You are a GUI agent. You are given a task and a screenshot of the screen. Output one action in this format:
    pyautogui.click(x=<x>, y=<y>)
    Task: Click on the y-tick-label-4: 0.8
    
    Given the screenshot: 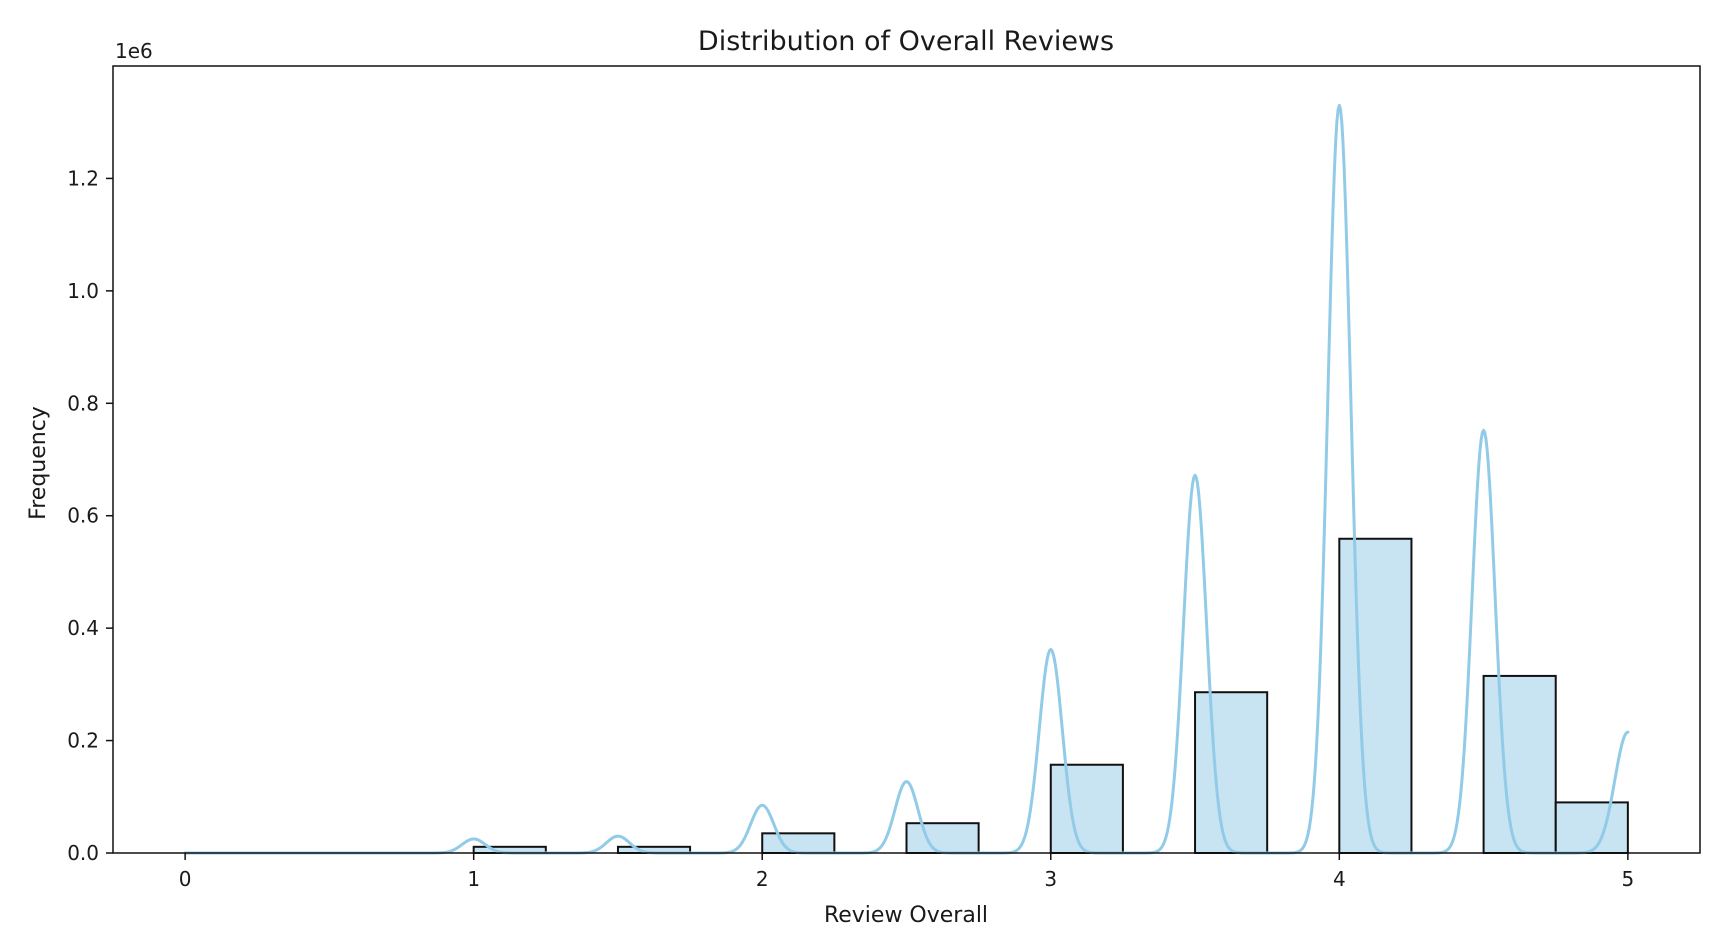 What is the action you would take?
    pyautogui.click(x=83, y=403)
    